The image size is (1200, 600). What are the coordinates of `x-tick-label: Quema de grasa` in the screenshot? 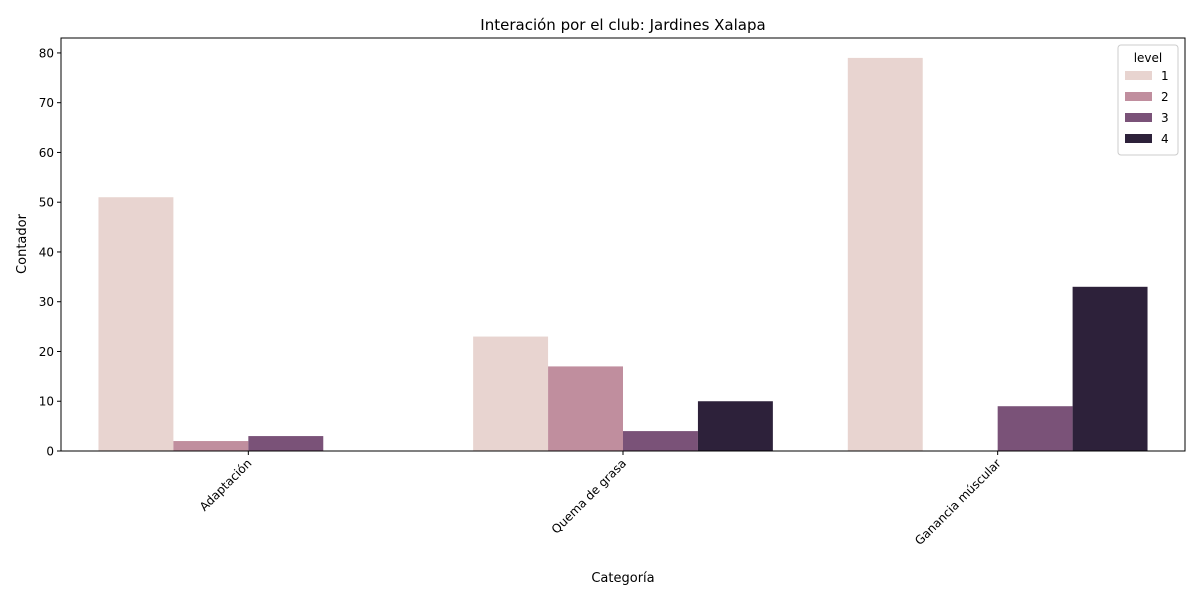 It's located at (589, 496).